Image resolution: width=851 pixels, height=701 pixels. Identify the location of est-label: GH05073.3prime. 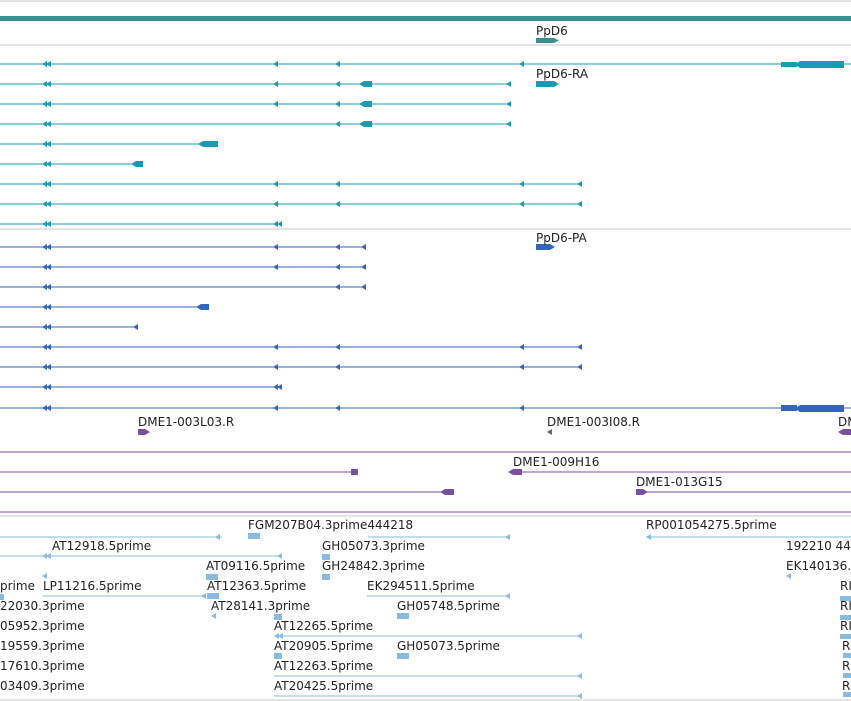
(373, 546).